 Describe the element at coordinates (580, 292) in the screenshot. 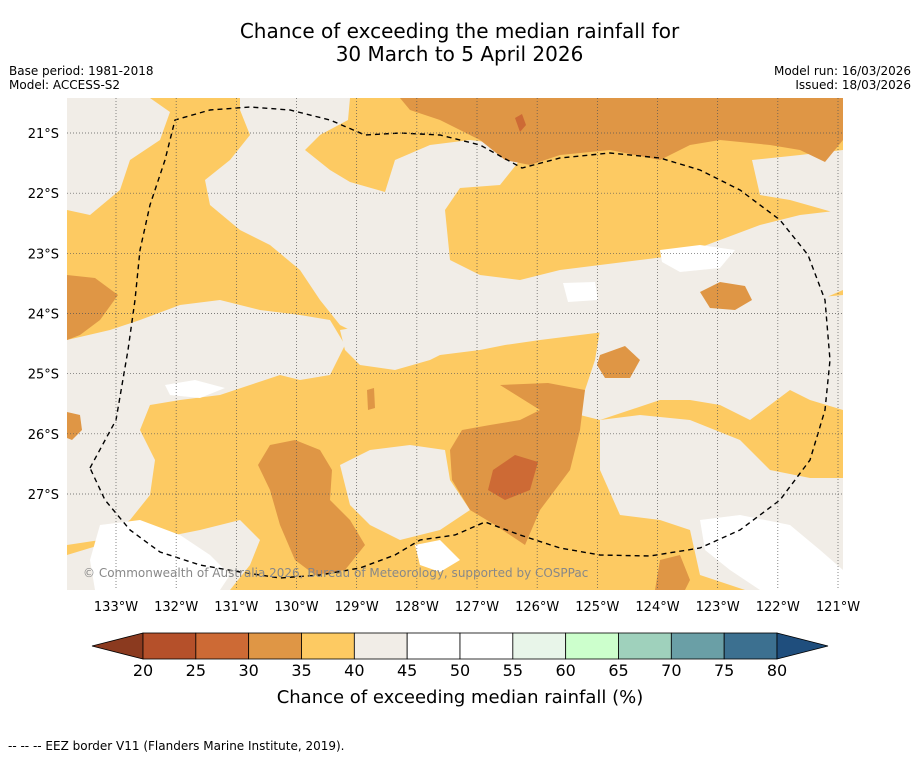

I see `region-45-55-center-small` at that location.